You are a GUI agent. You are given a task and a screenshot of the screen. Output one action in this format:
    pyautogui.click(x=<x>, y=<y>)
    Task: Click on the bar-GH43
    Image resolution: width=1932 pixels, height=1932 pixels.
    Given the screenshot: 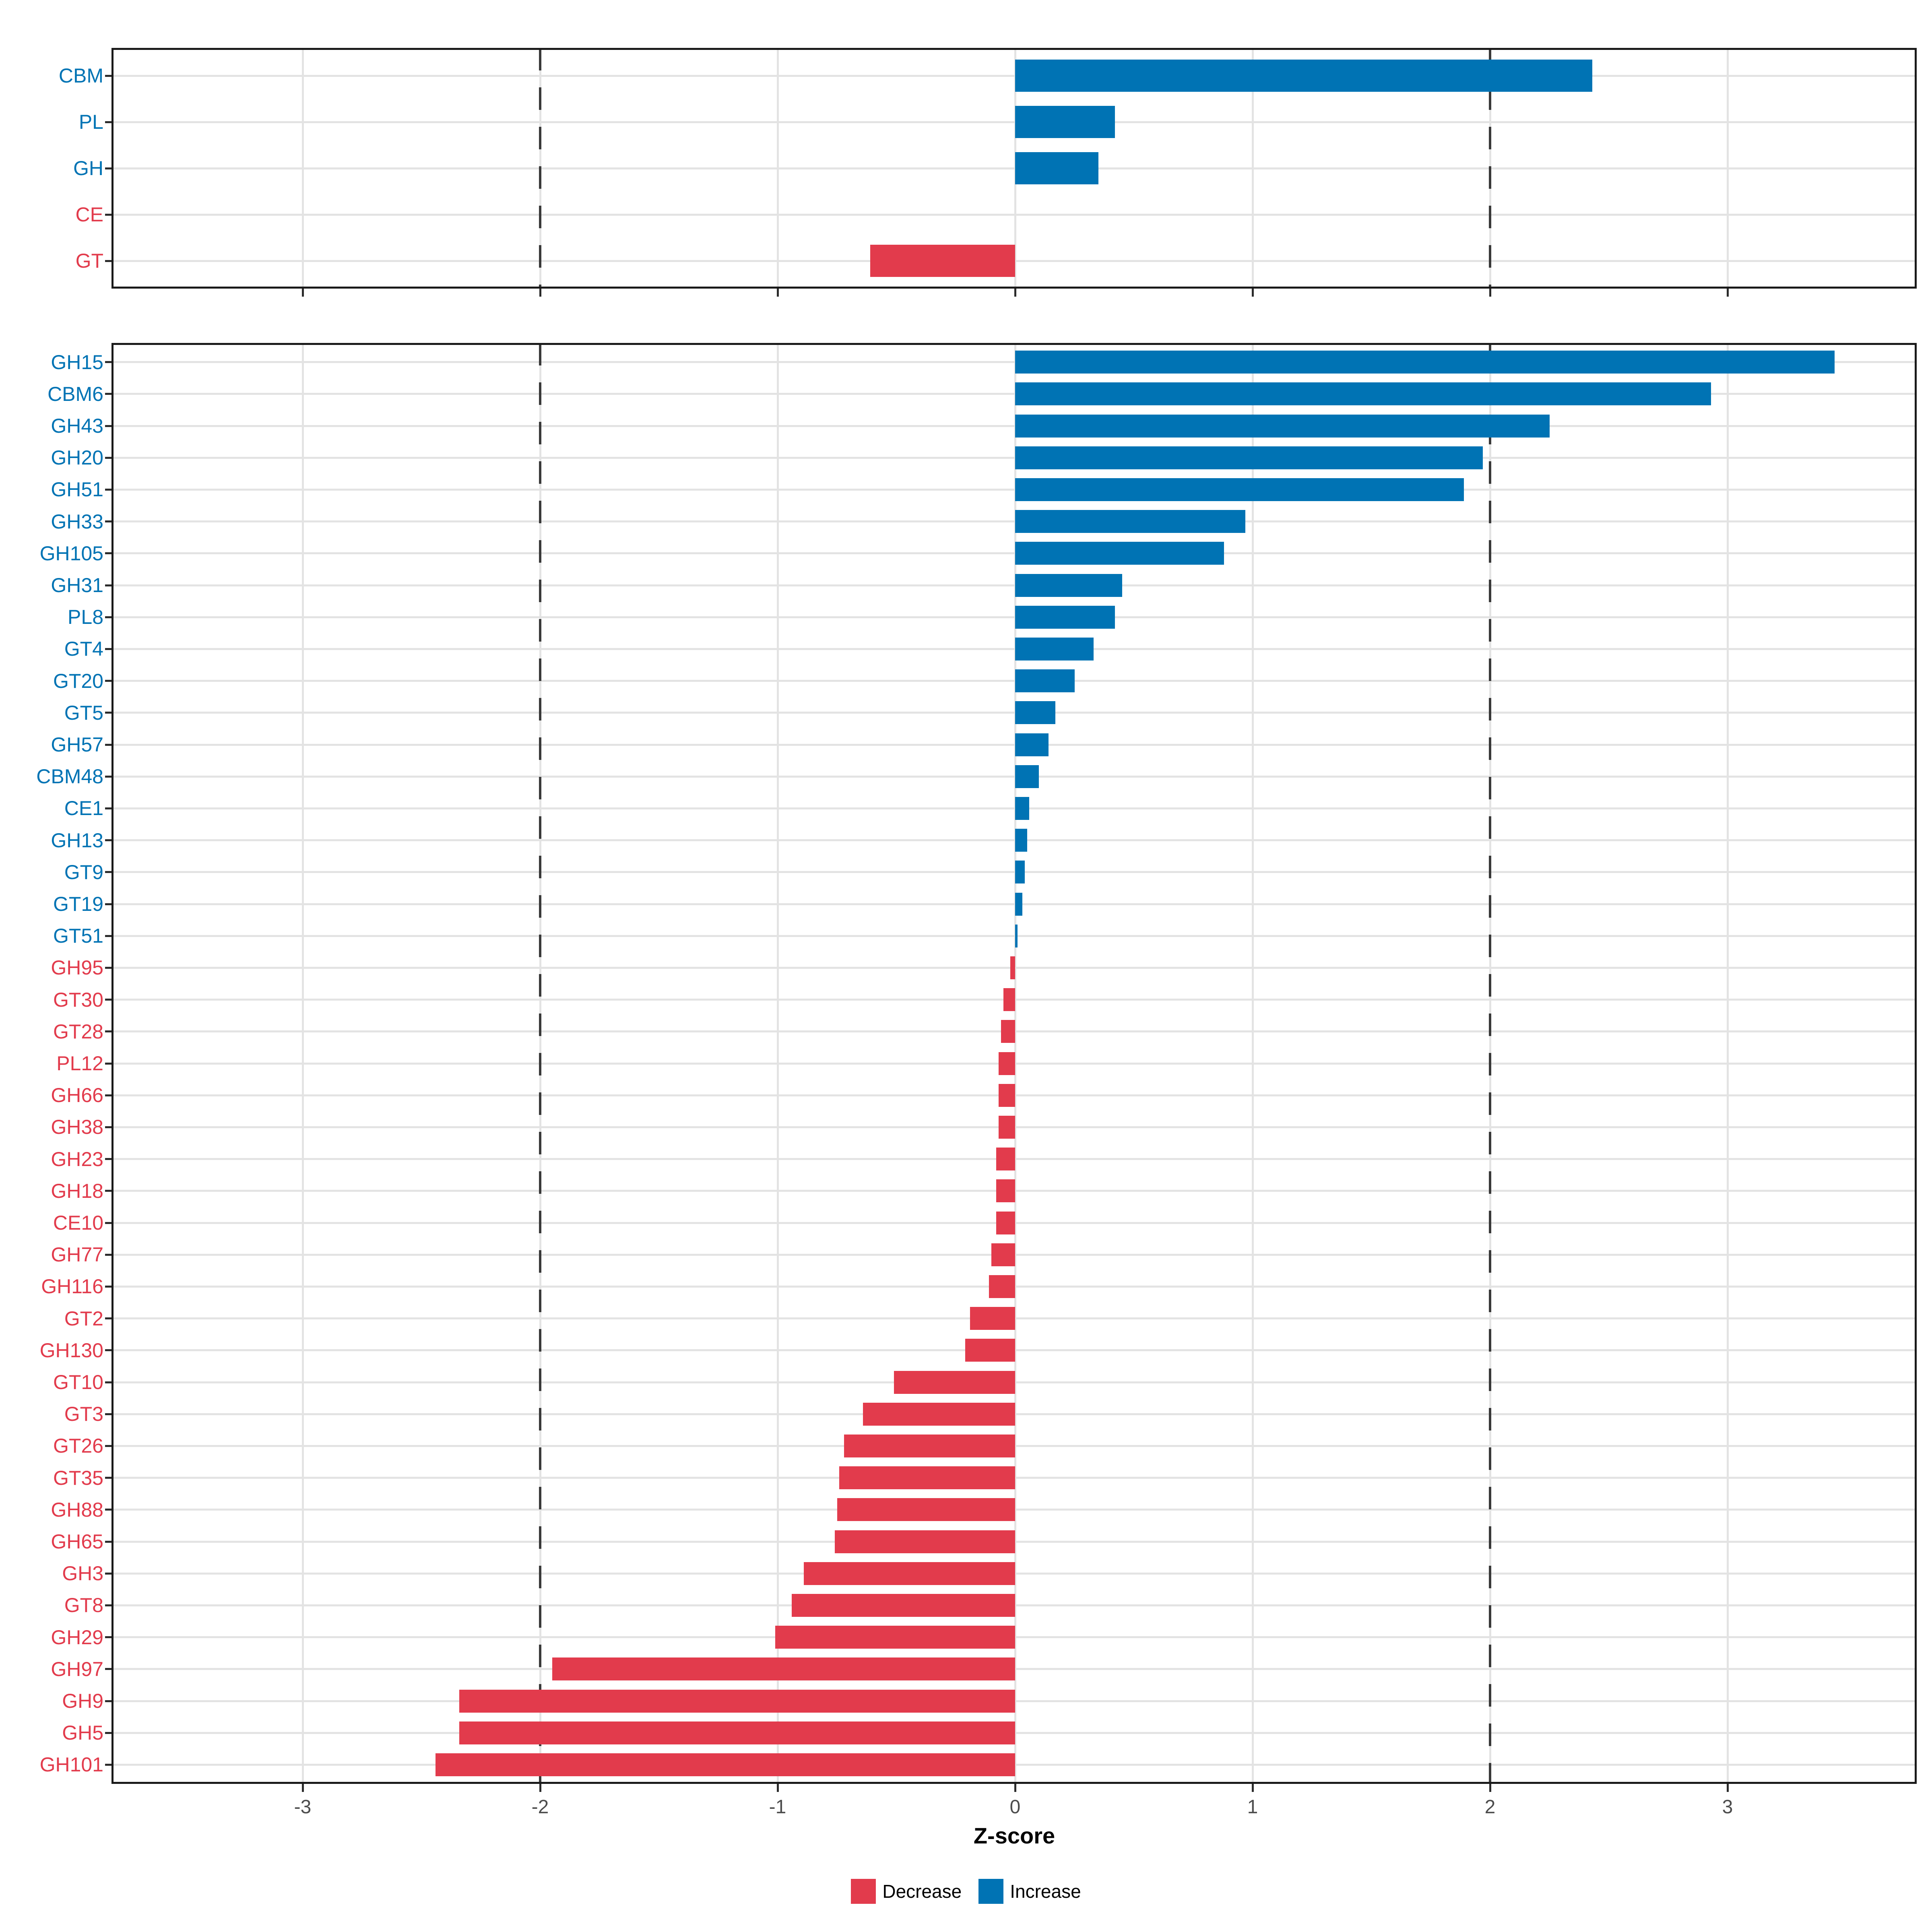 What is the action you would take?
    pyautogui.click(x=1282, y=426)
    